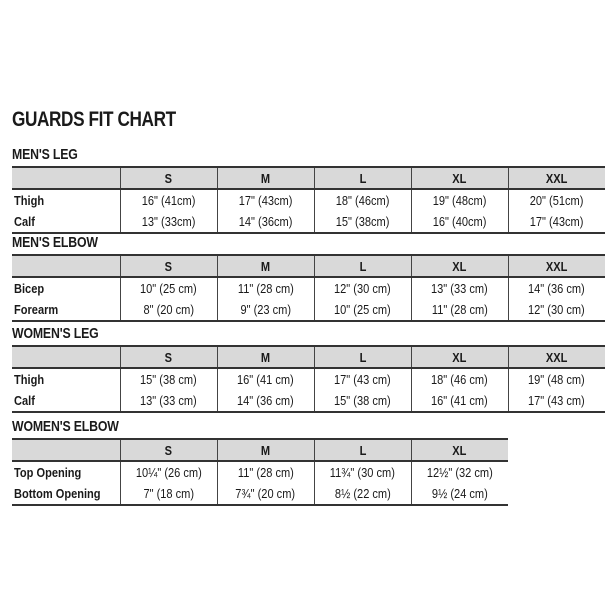 The width and height of the screenshot is (613, 613). I want to click on measurement-cell: 10¼" (26 cm), so click(168, 472).